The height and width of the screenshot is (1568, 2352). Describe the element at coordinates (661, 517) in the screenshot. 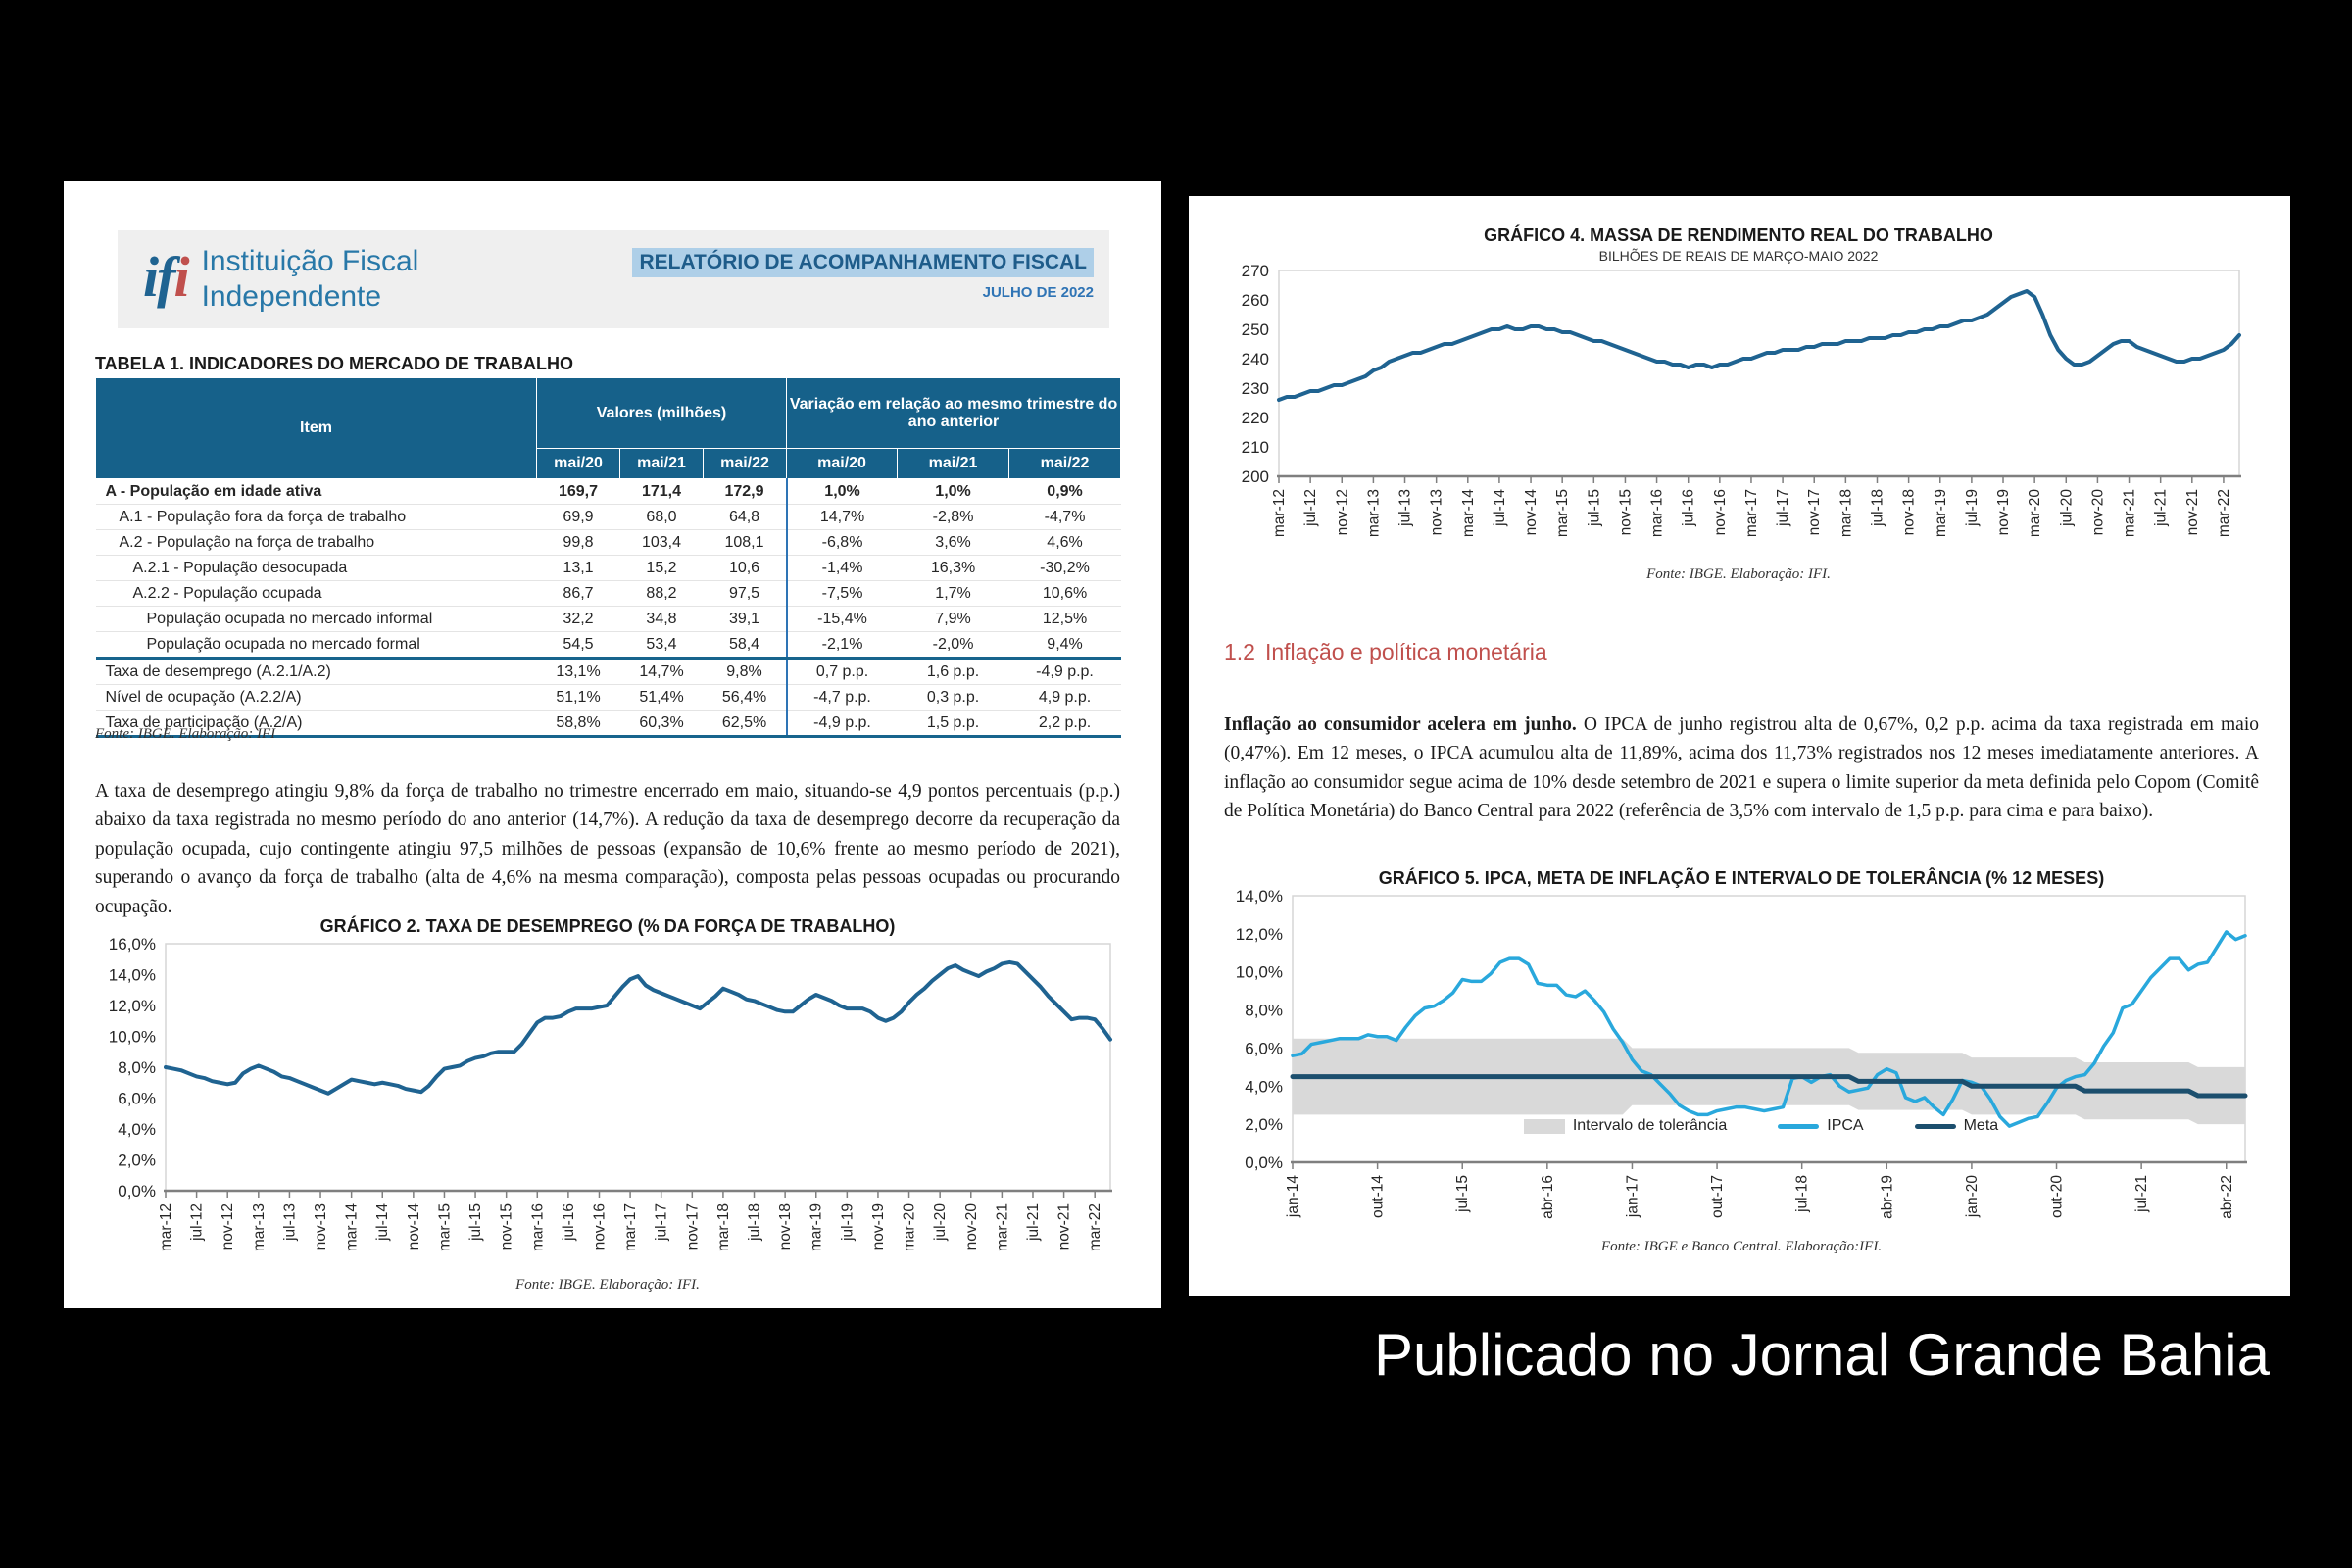

I see `row-value: 68,0` at that location.